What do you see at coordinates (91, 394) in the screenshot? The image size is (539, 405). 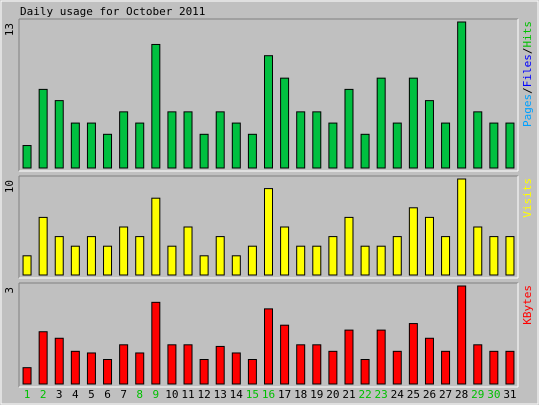 I see `x-tick-label: 5` at bounding box center [91, 394].